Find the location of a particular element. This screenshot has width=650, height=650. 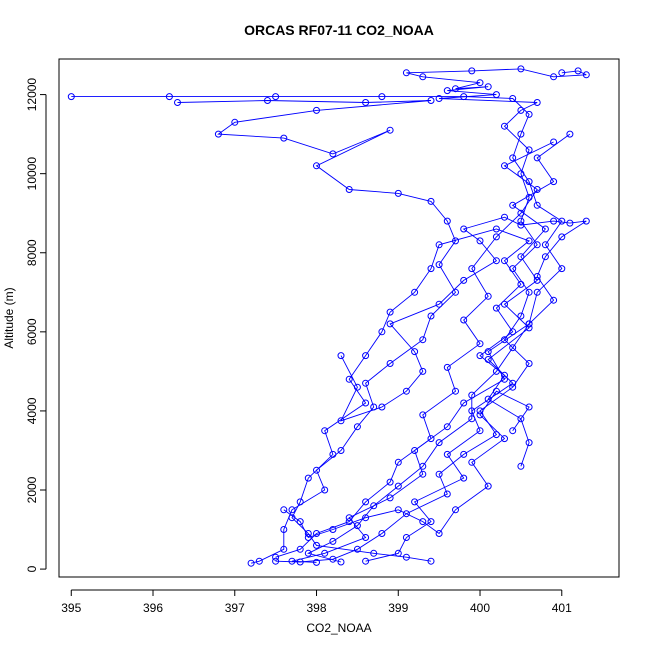

x-tick-label: 400 is located at coordinates (480, 608).